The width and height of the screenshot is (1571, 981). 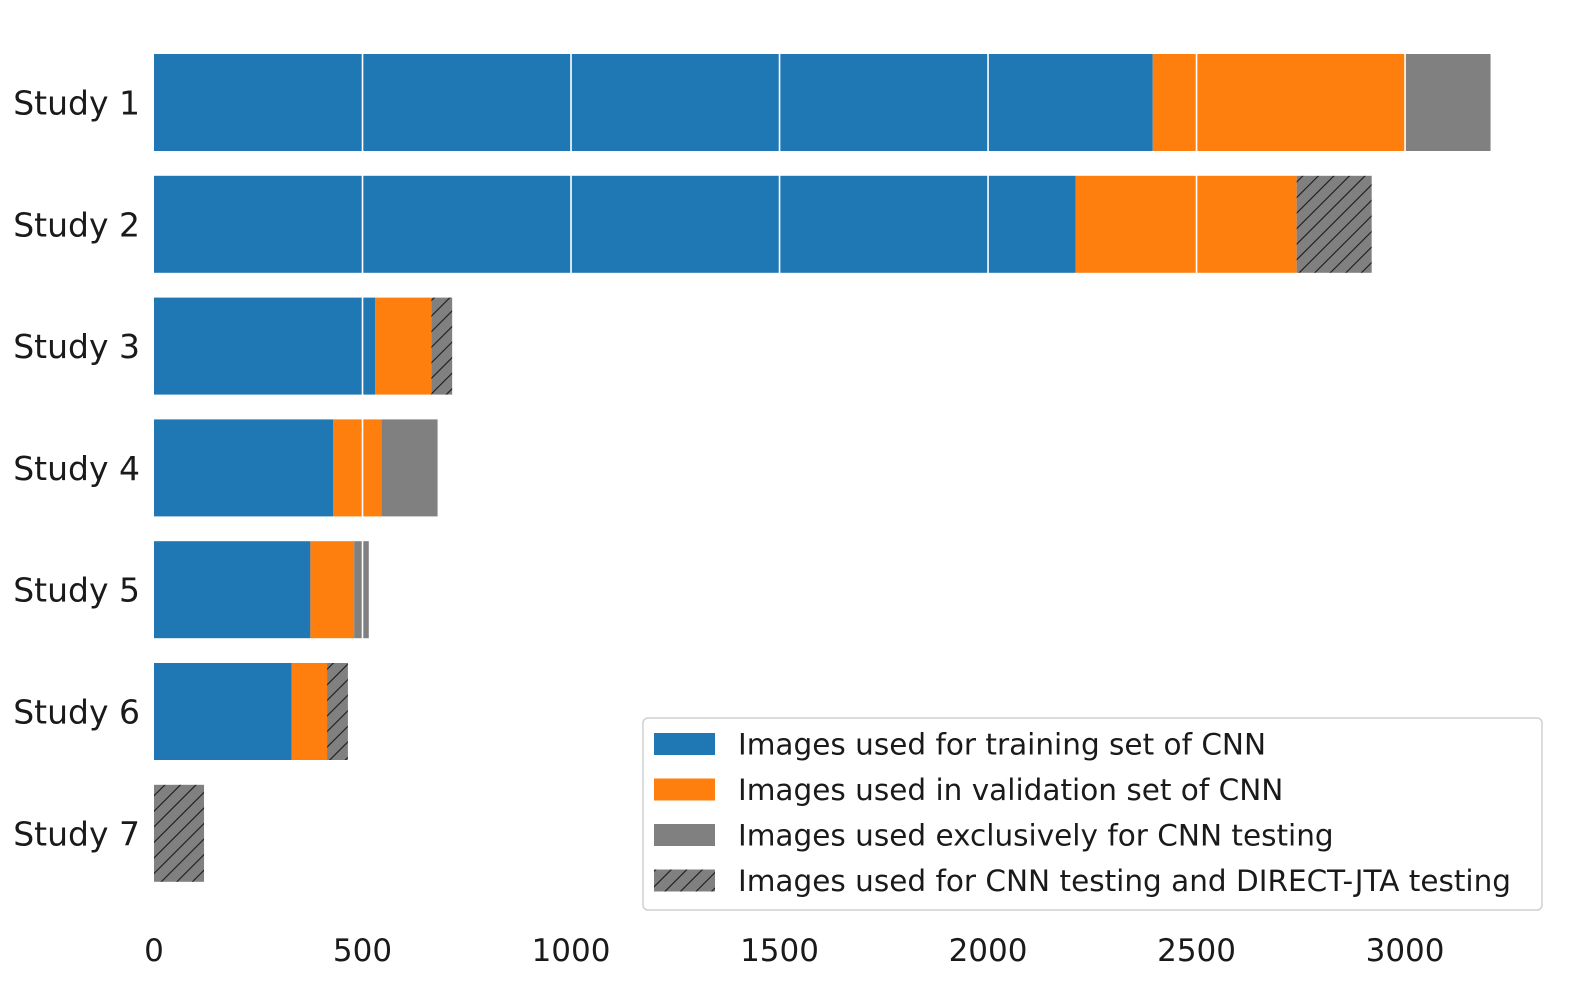 I want to click on y-tick-label: Study 4, so click(x=76, y=468).